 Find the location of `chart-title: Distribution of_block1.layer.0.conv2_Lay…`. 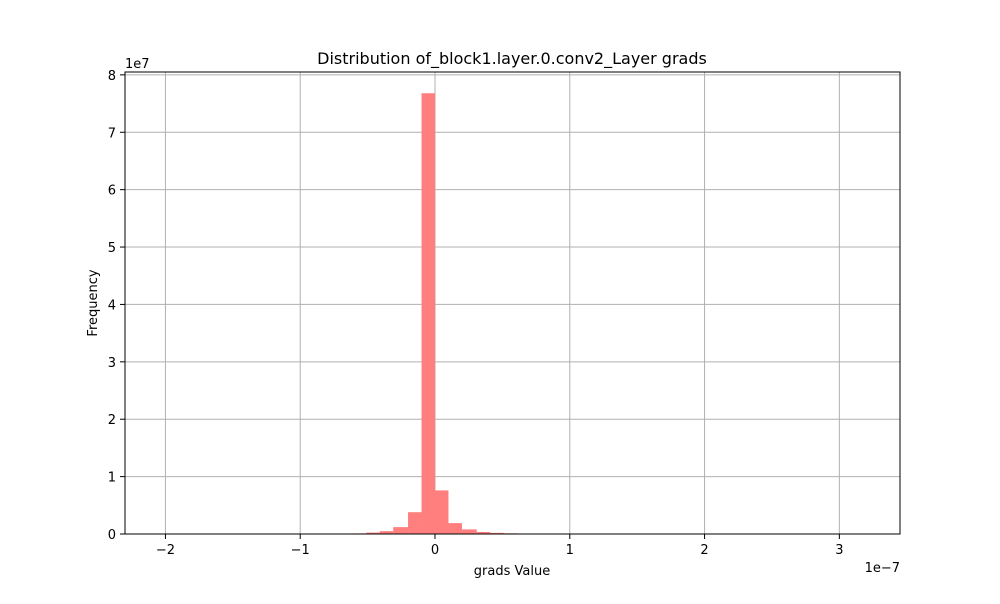

chart-title: Distribution of_block1.layer.0.conv2_Lay… is located at coordinates (512, 59).